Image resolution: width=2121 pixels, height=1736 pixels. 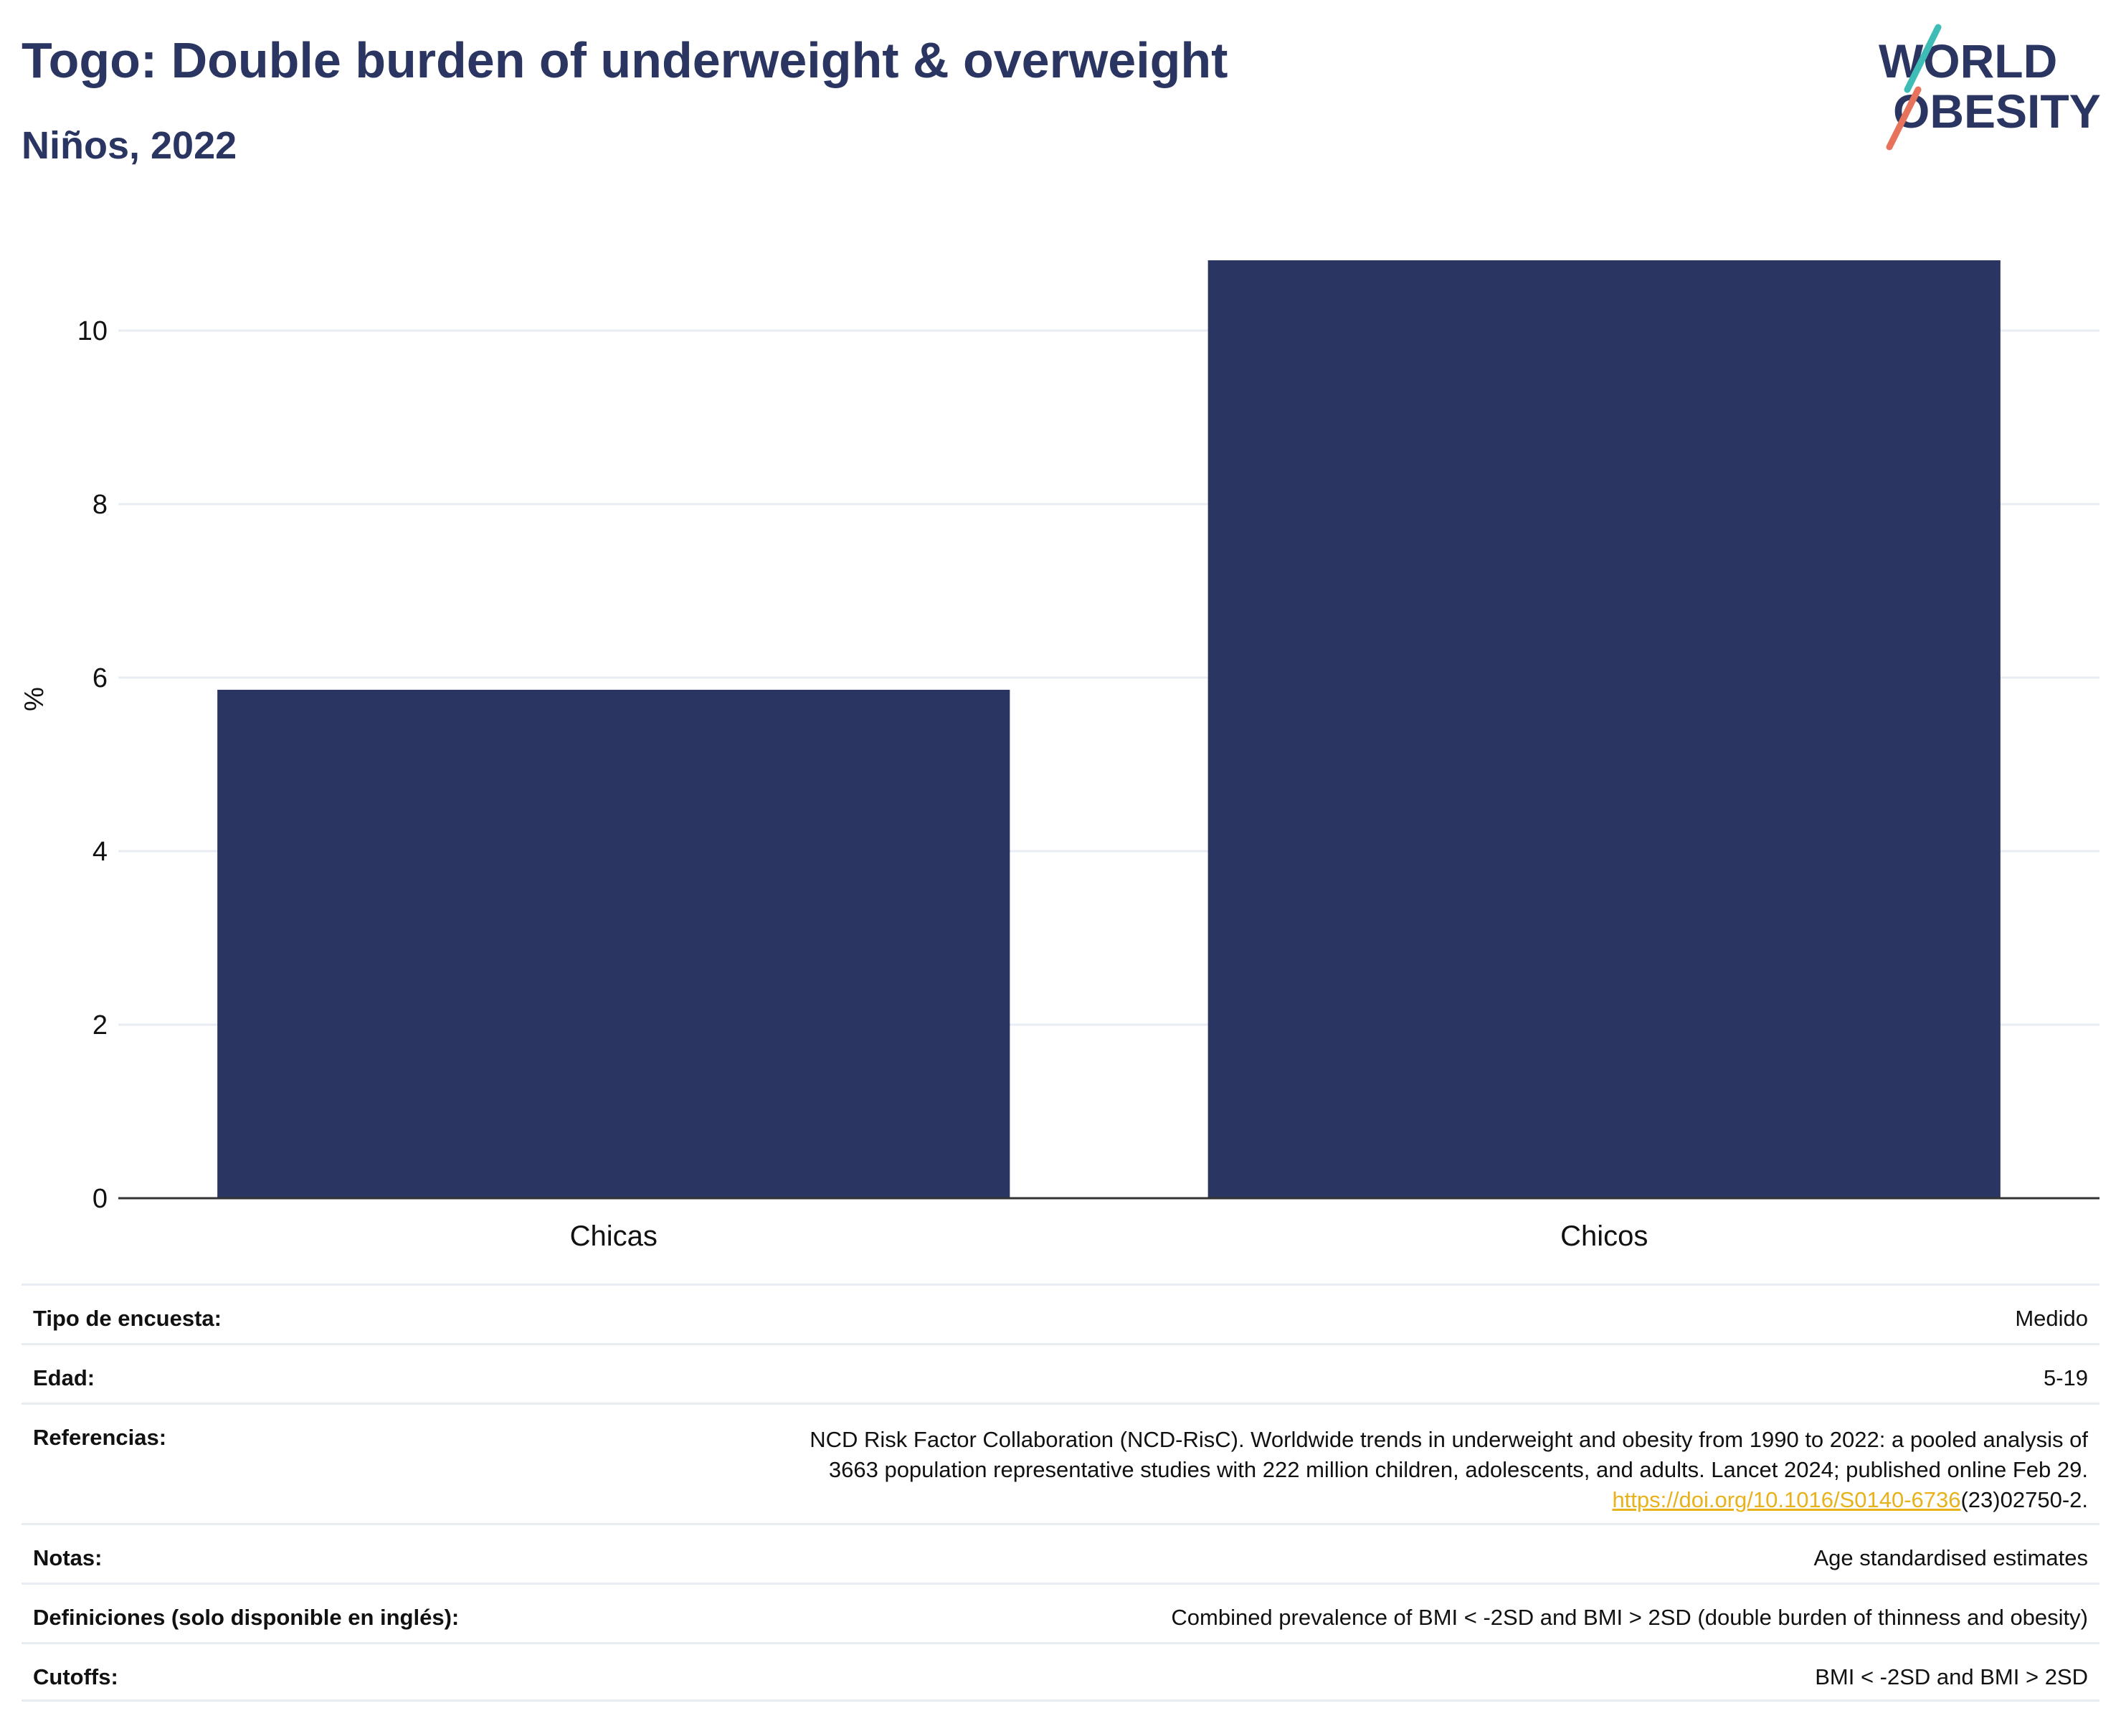 What do you see at coordinates (100, 678) in the screenshot?
I see `y-tick-label: 6` at bounding box center [100, 678].